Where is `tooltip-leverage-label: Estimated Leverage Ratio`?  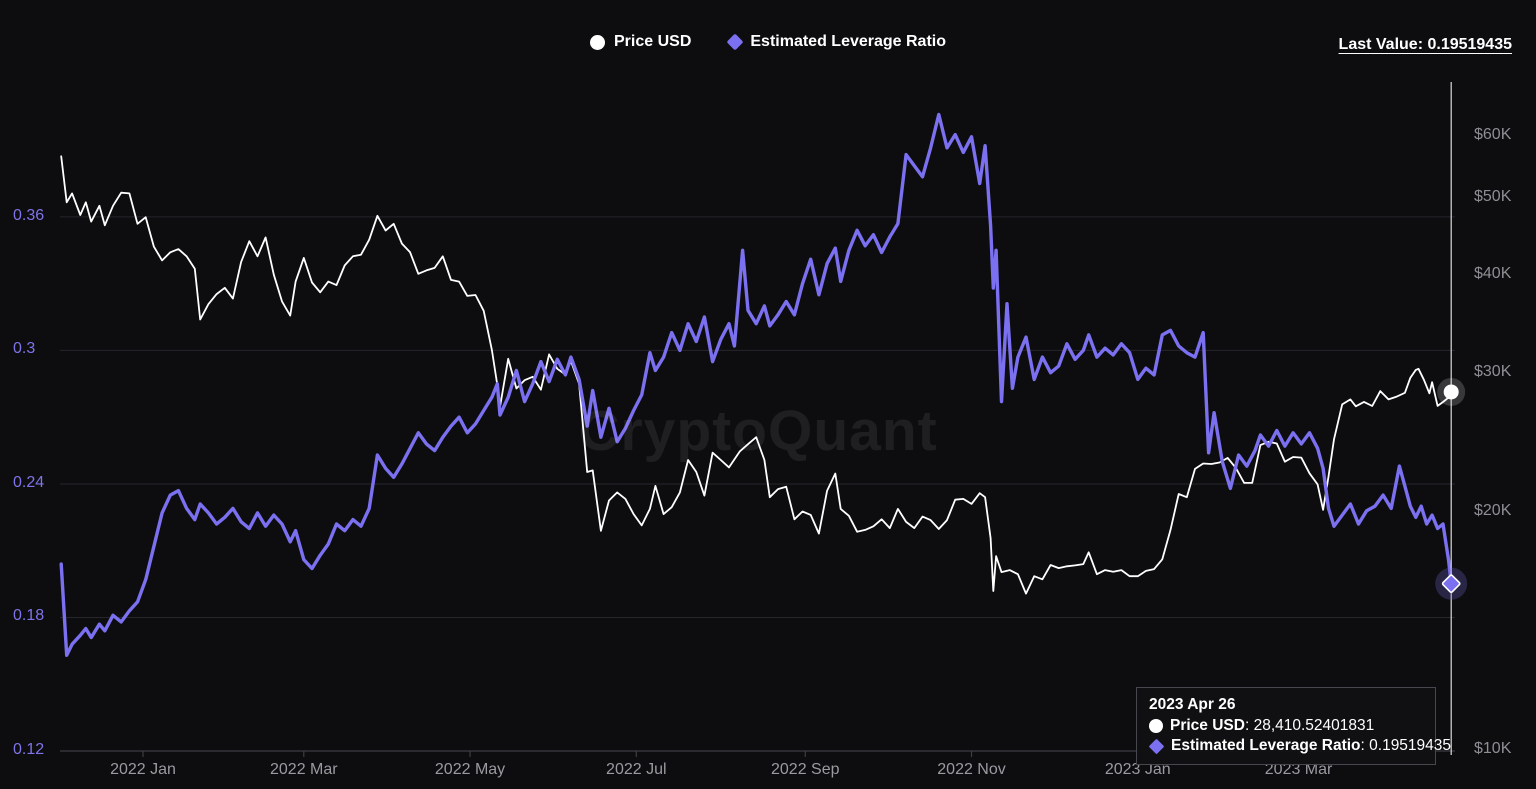
tooltip-leverage-label: Estimated Leverage Ratio is located at coordinates (1266, 745).